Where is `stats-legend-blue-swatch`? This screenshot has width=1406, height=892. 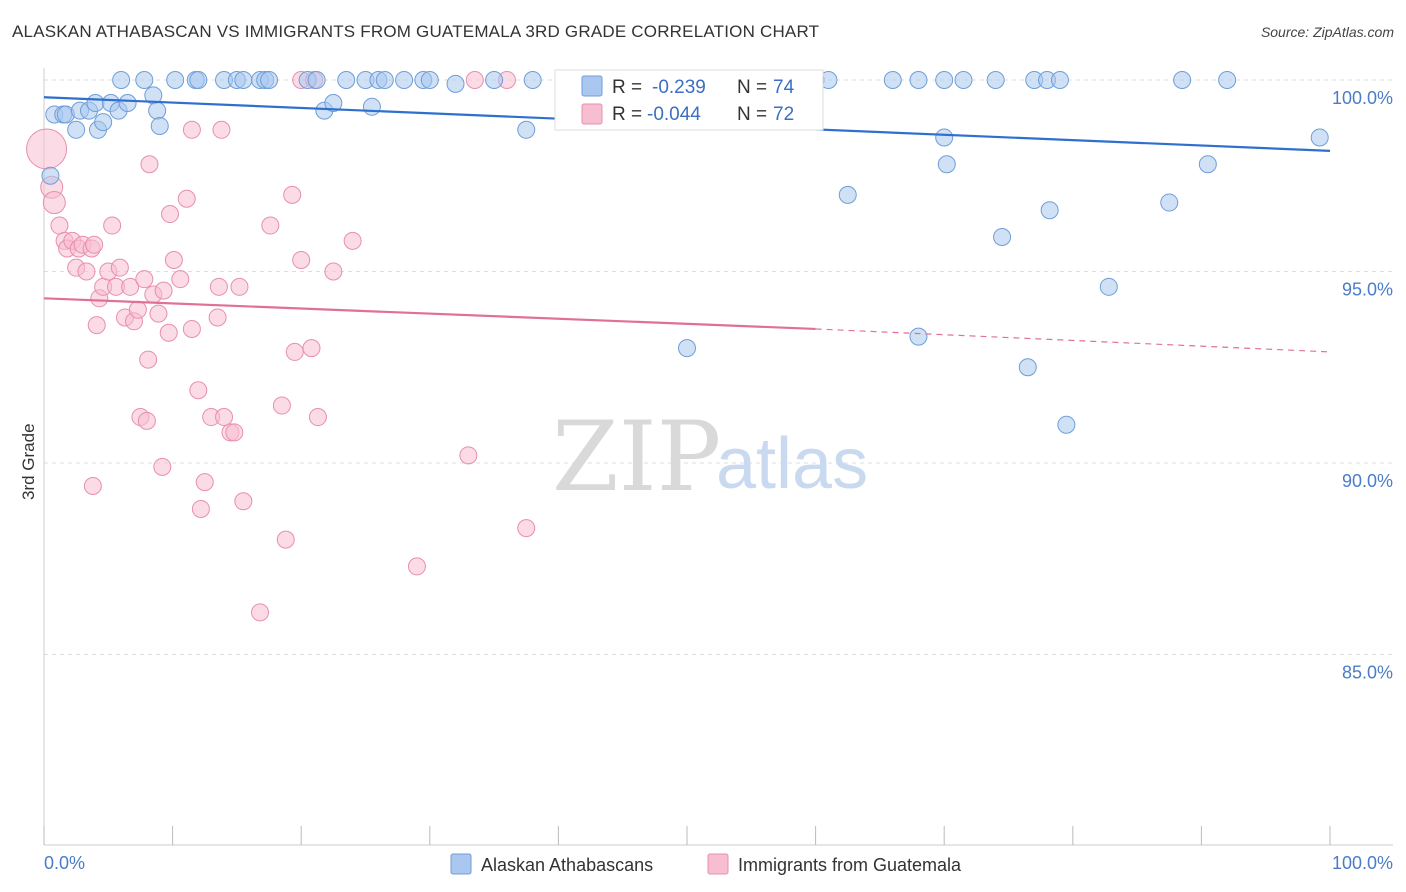
stats-legend-blue-swatch is located at coordinates (592, 86).